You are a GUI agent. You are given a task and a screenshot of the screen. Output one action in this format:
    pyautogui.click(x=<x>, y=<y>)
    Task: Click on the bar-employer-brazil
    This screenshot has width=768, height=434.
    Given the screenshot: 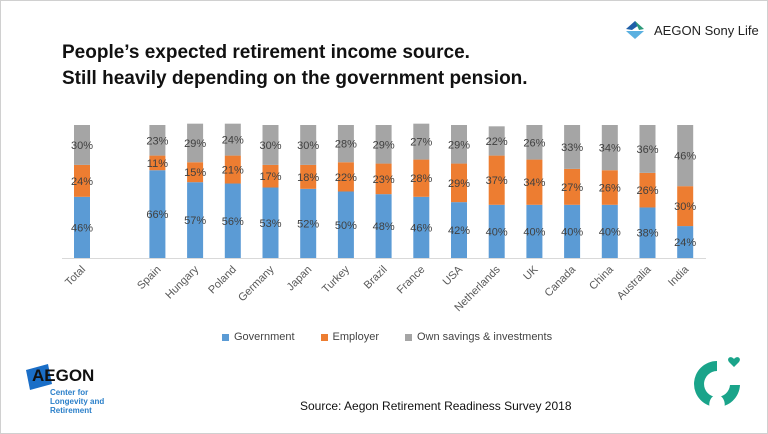 What is the action you would take?
    pyautogui.click(x=383, y=179)
    